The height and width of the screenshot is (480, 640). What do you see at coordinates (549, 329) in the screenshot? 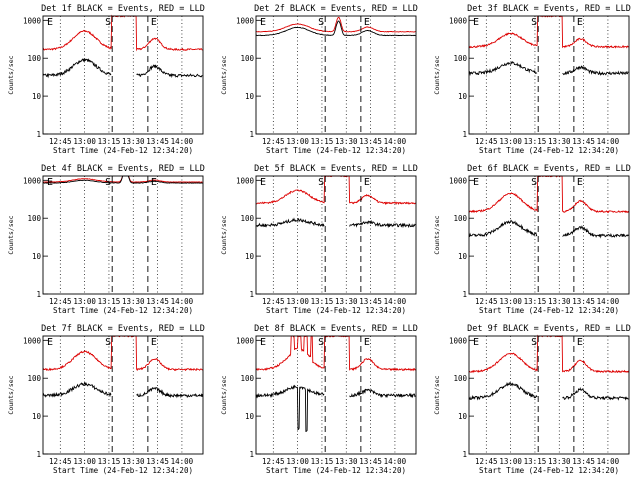
I see `panel-title: Det 9f BLACK = Events, RED = LLD` at bounding box center [549, 329].